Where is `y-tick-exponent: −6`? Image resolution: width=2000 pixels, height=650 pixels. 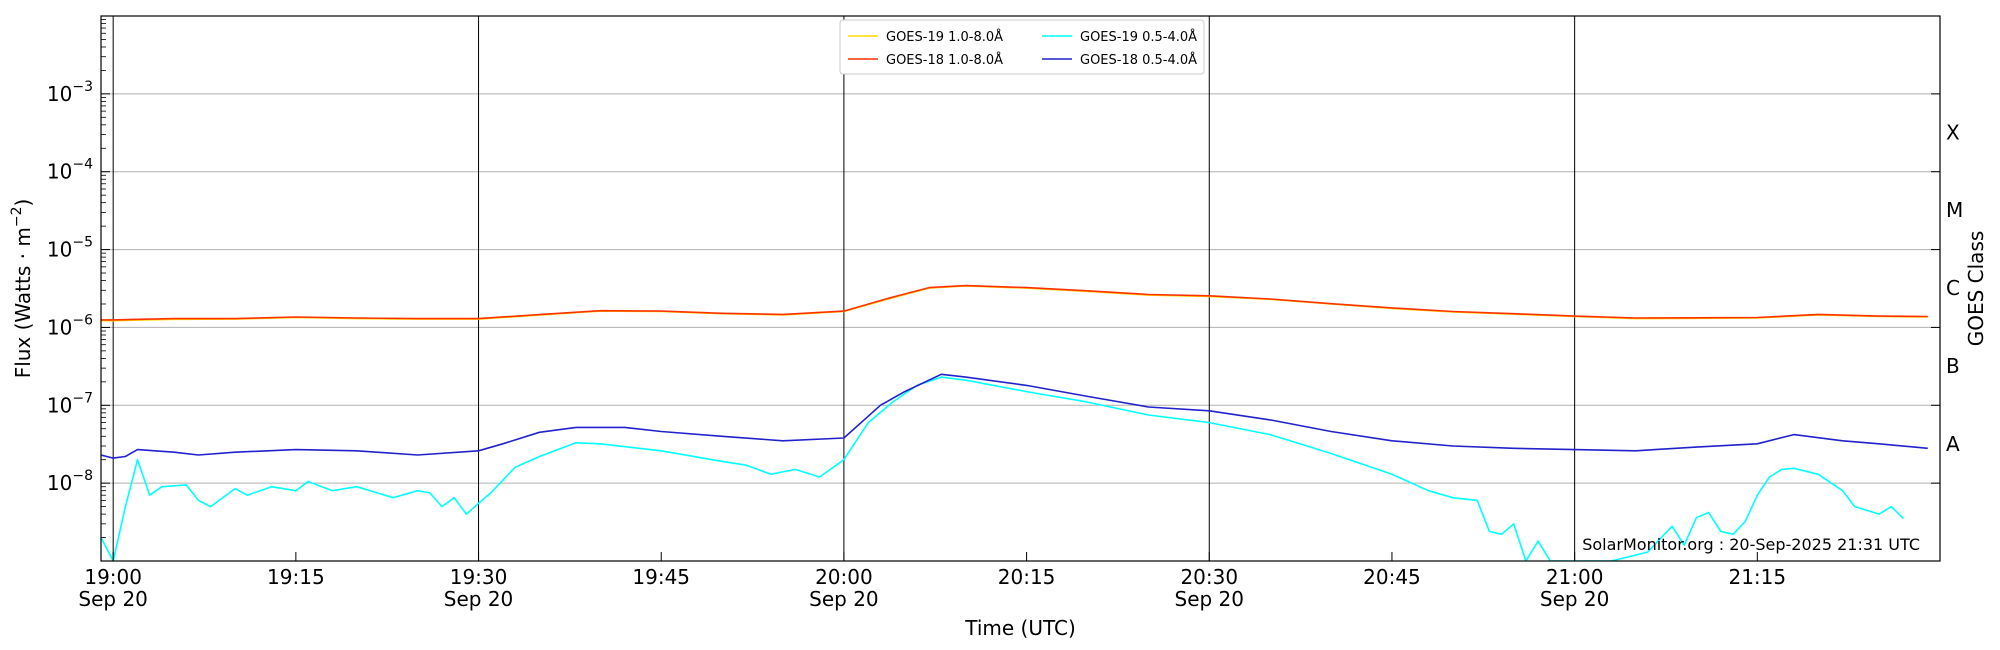
y-tick-exponent: −6 is located at coordinates (82, 320).